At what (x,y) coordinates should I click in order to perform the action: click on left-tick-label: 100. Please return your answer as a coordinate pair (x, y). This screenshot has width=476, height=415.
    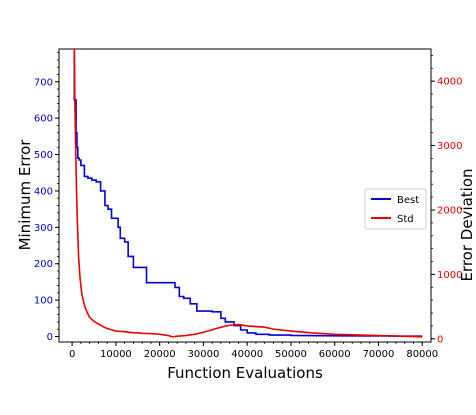
    Looking at the image, I should click on (43, 301).